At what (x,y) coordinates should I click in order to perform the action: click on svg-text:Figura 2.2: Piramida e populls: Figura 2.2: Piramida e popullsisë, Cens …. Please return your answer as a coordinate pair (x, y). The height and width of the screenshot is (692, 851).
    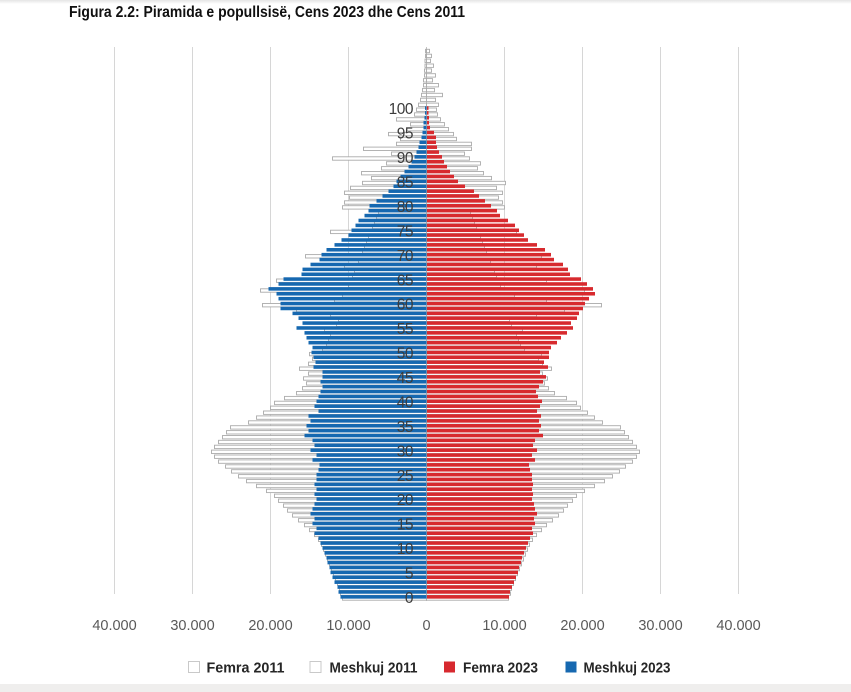
    Looking at the image, I should click on (267, 12).